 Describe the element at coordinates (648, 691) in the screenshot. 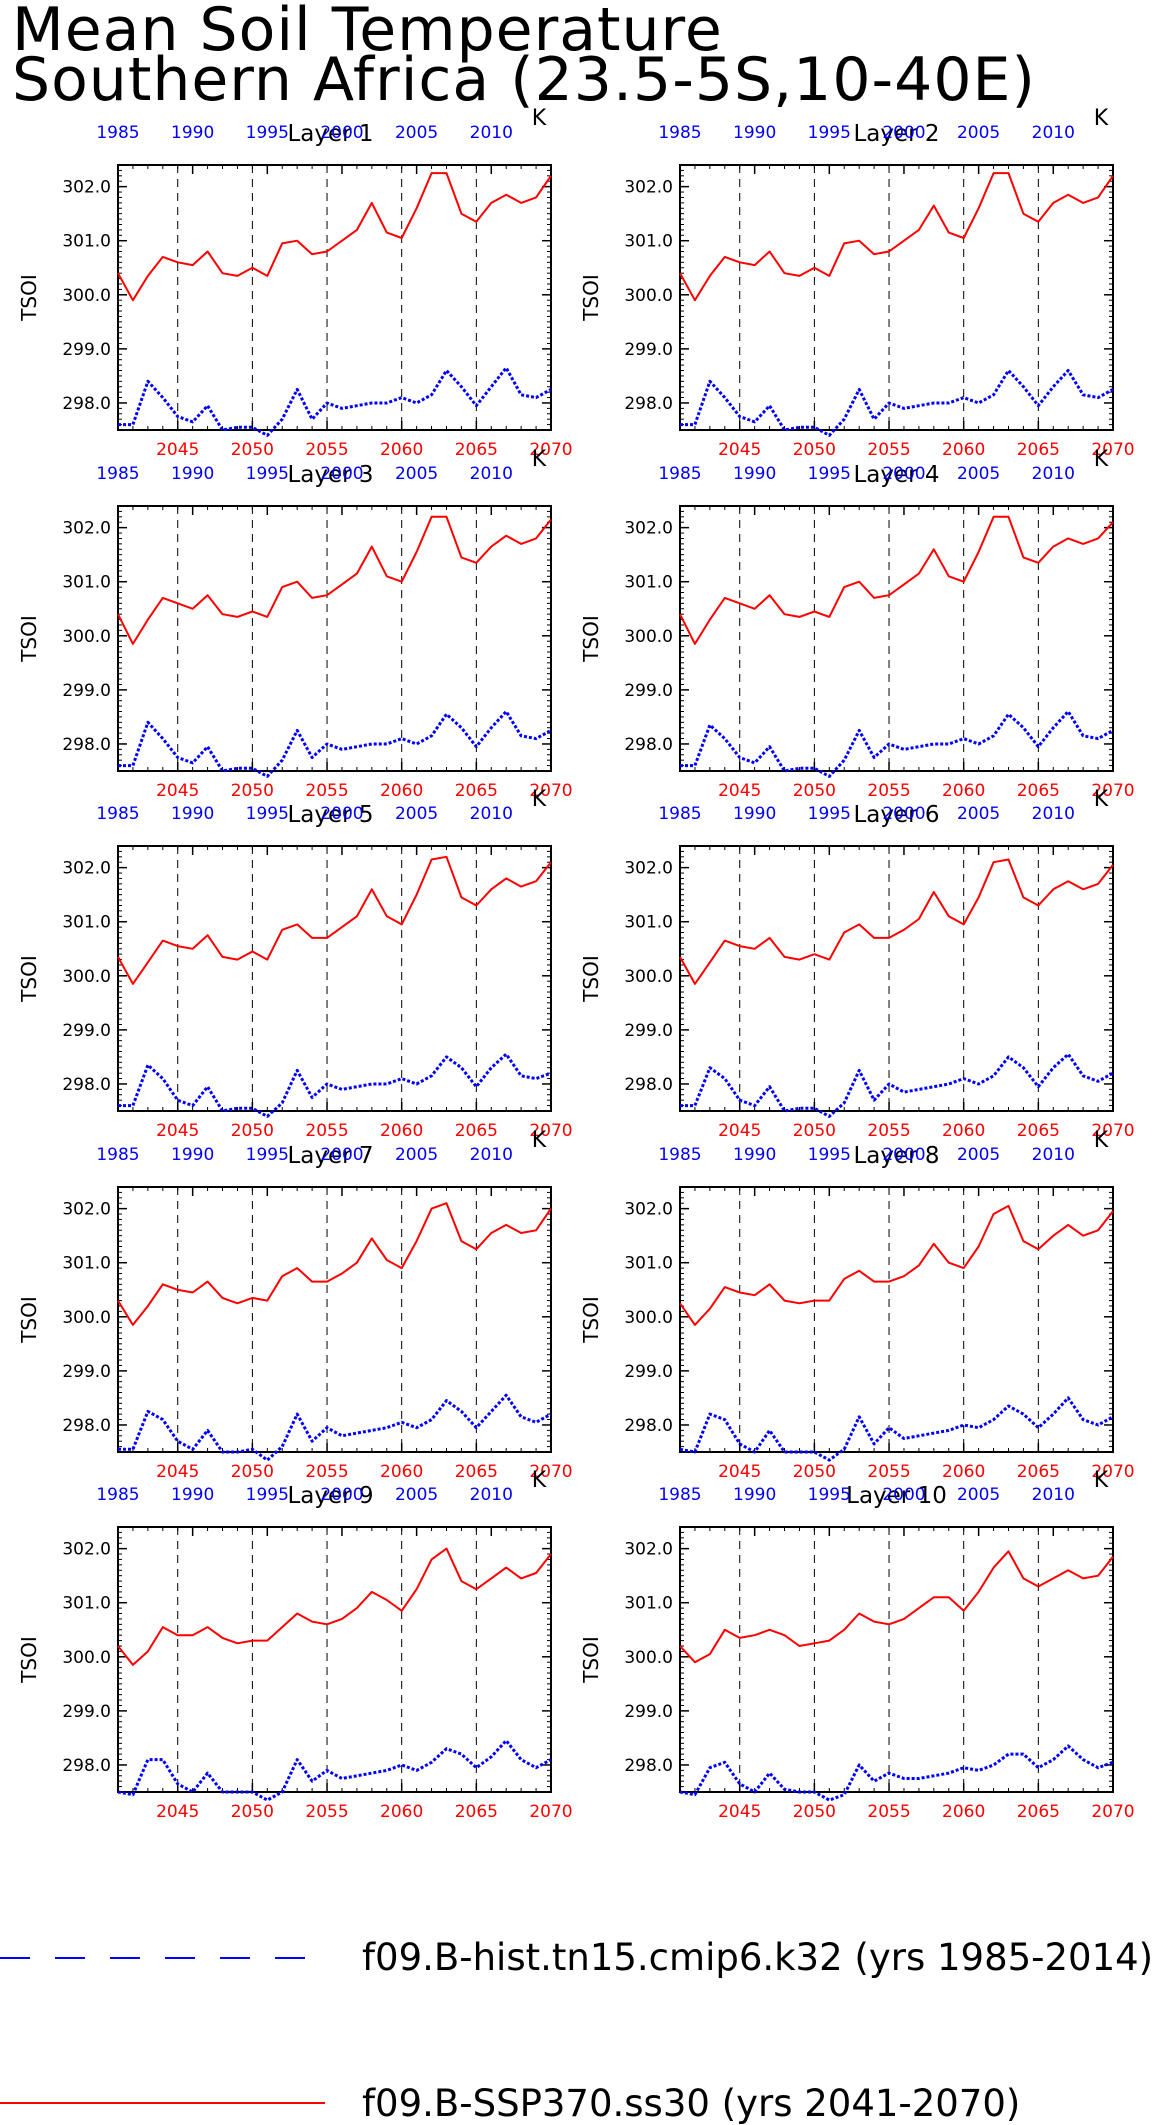

I see `panel-4-y-tick-label: 299.0` at that location.